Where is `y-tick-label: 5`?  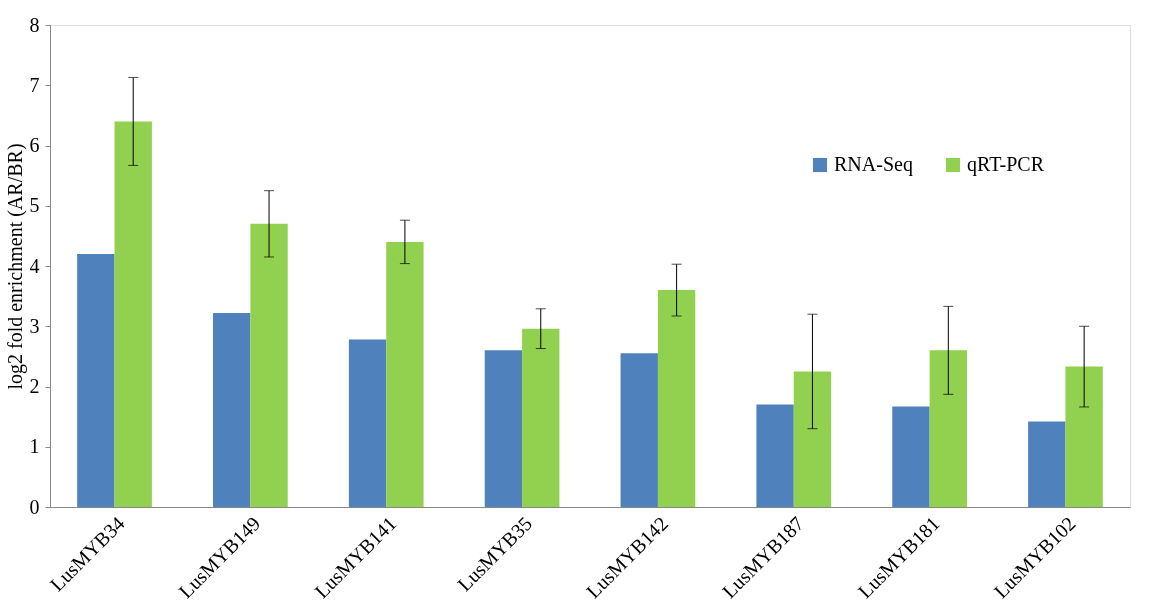 y-tick-label: 5 is located at coordinates (34, 205).